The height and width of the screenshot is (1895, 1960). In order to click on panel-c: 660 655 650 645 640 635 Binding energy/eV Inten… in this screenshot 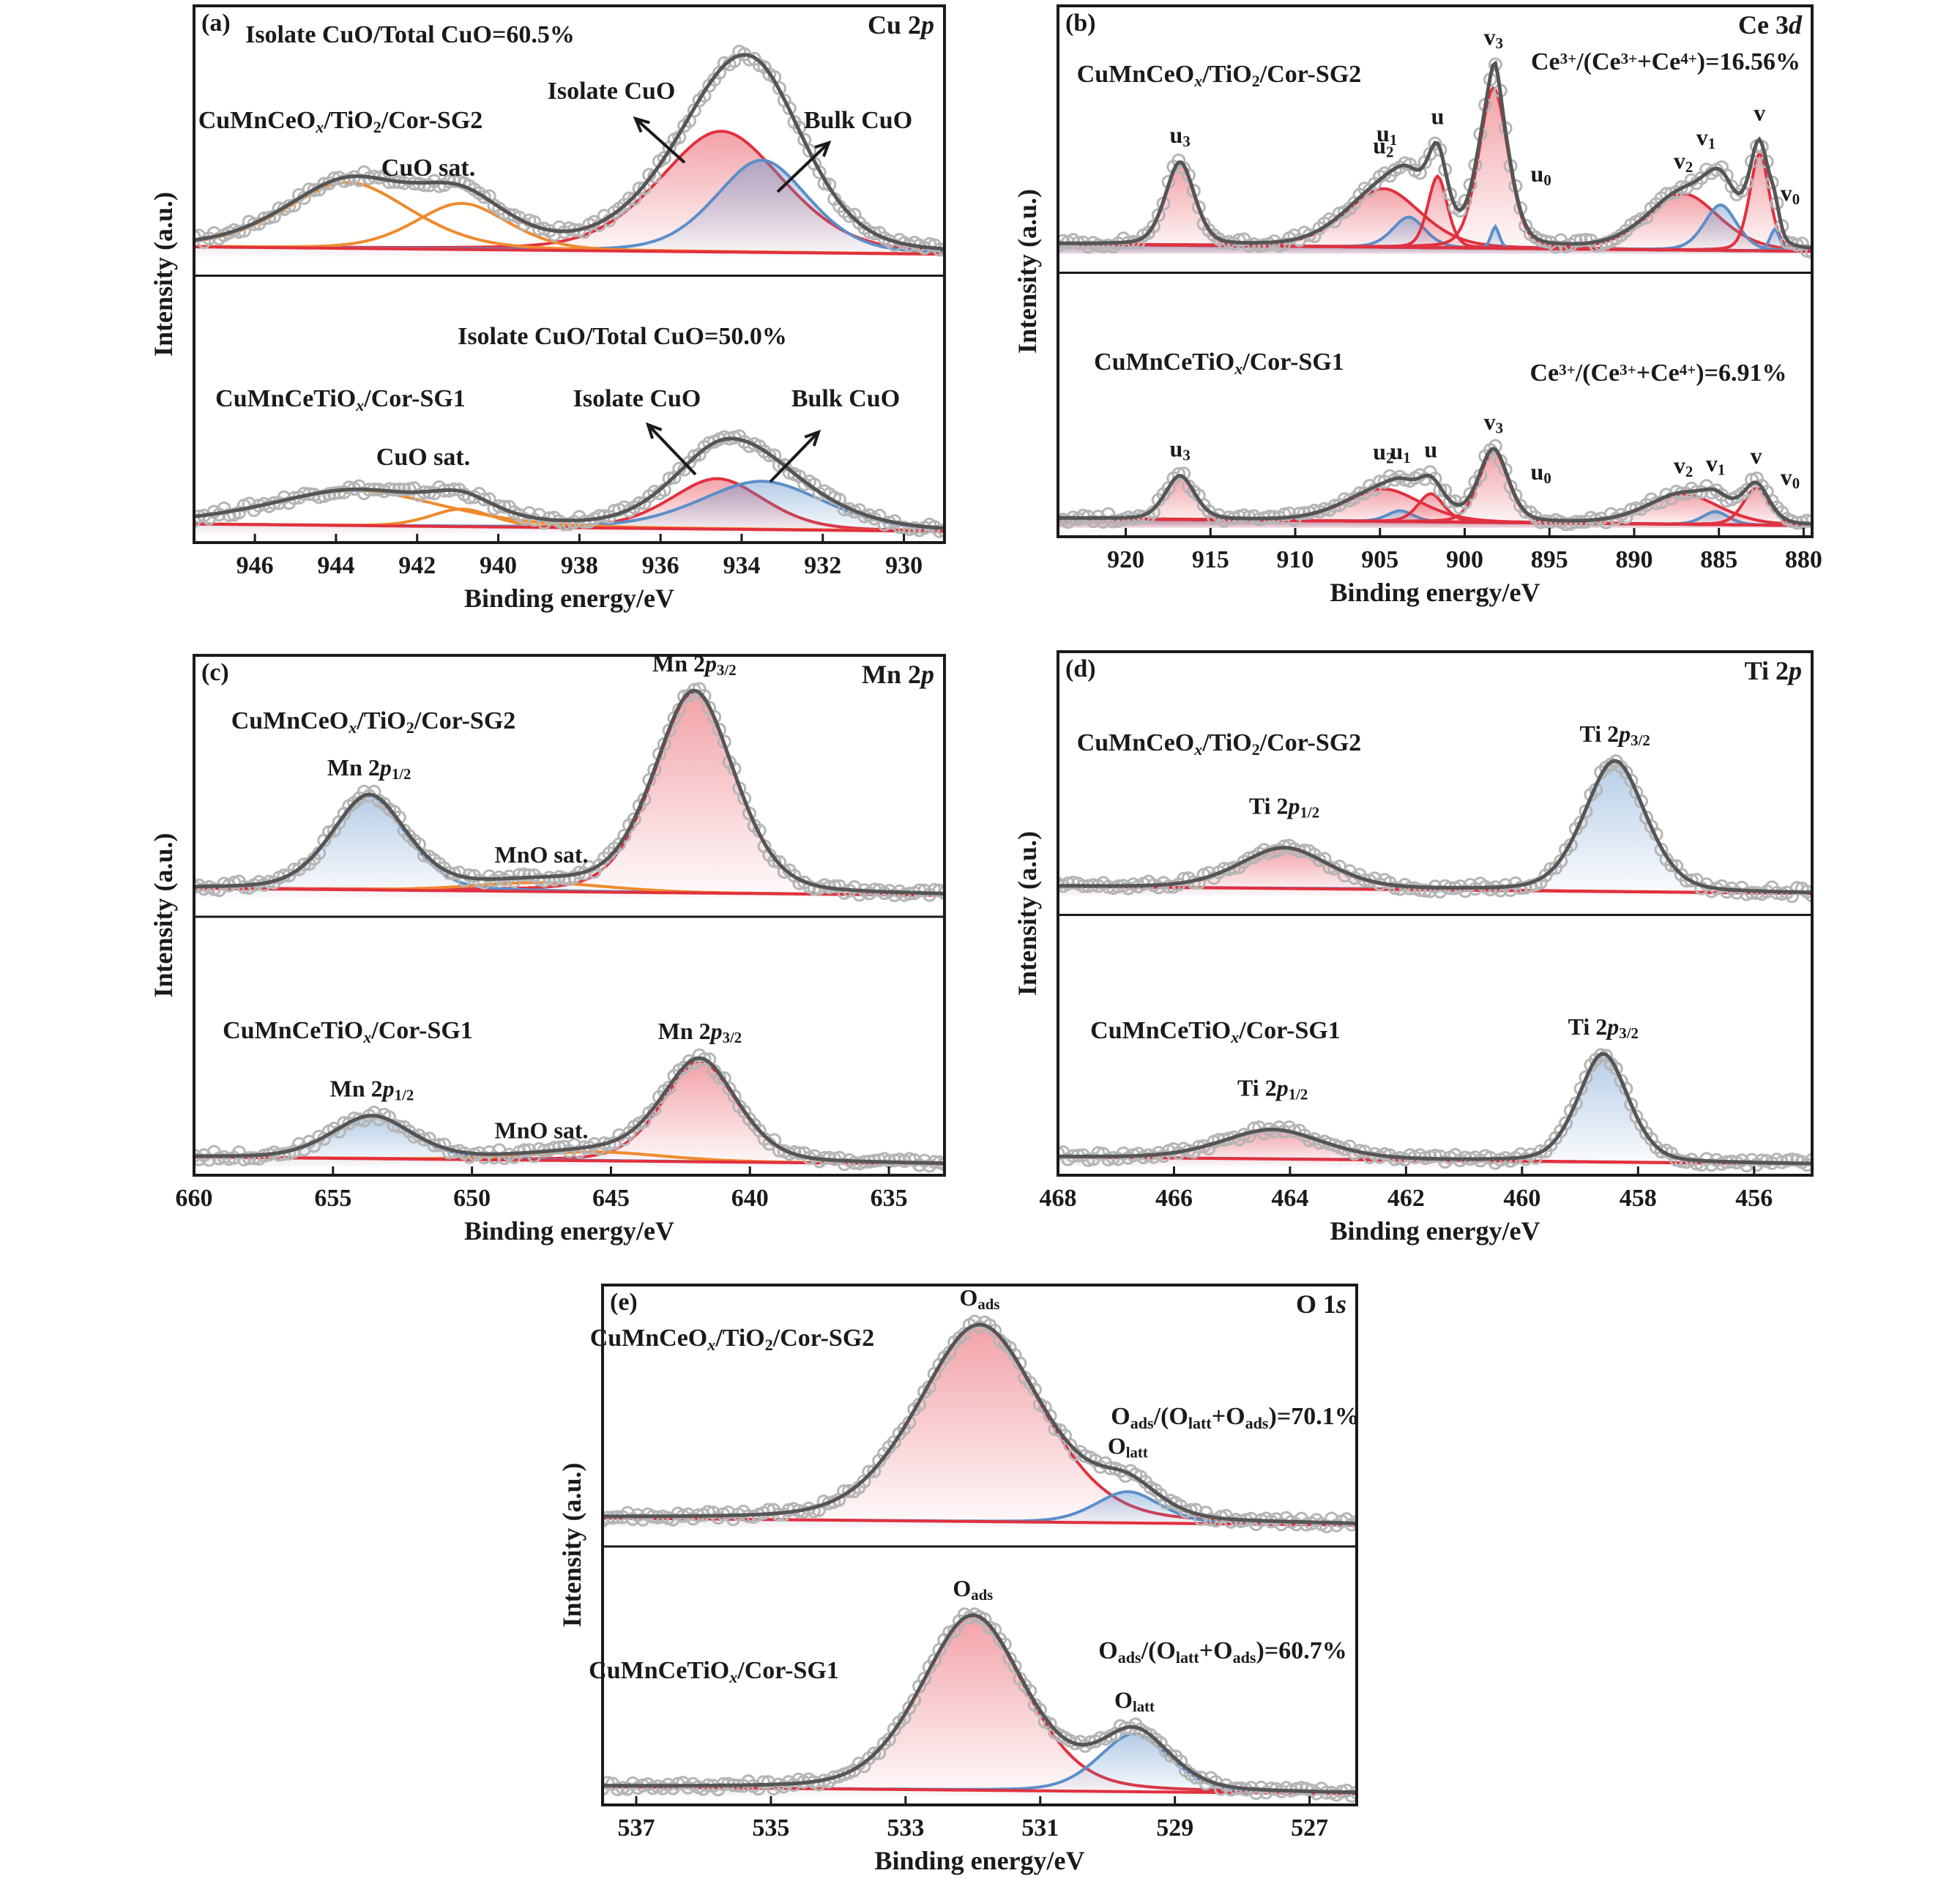, I will do `click(547, 948)`.